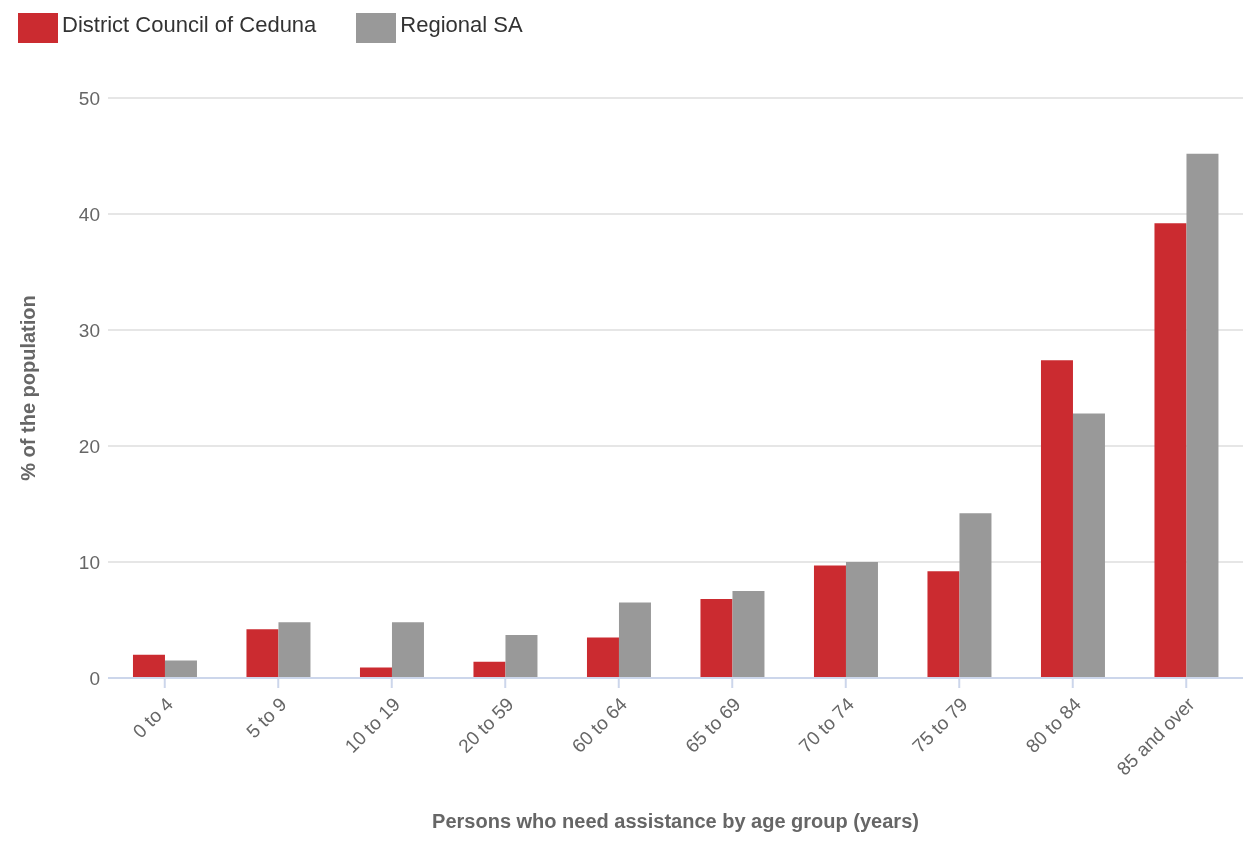 Image resolution: width=1257 pixels, height=868 pixels. What do you see at coordinates (89, 446) in the screenshot?
I see `y-tick-label: 20` at bounding box center [89, 446].